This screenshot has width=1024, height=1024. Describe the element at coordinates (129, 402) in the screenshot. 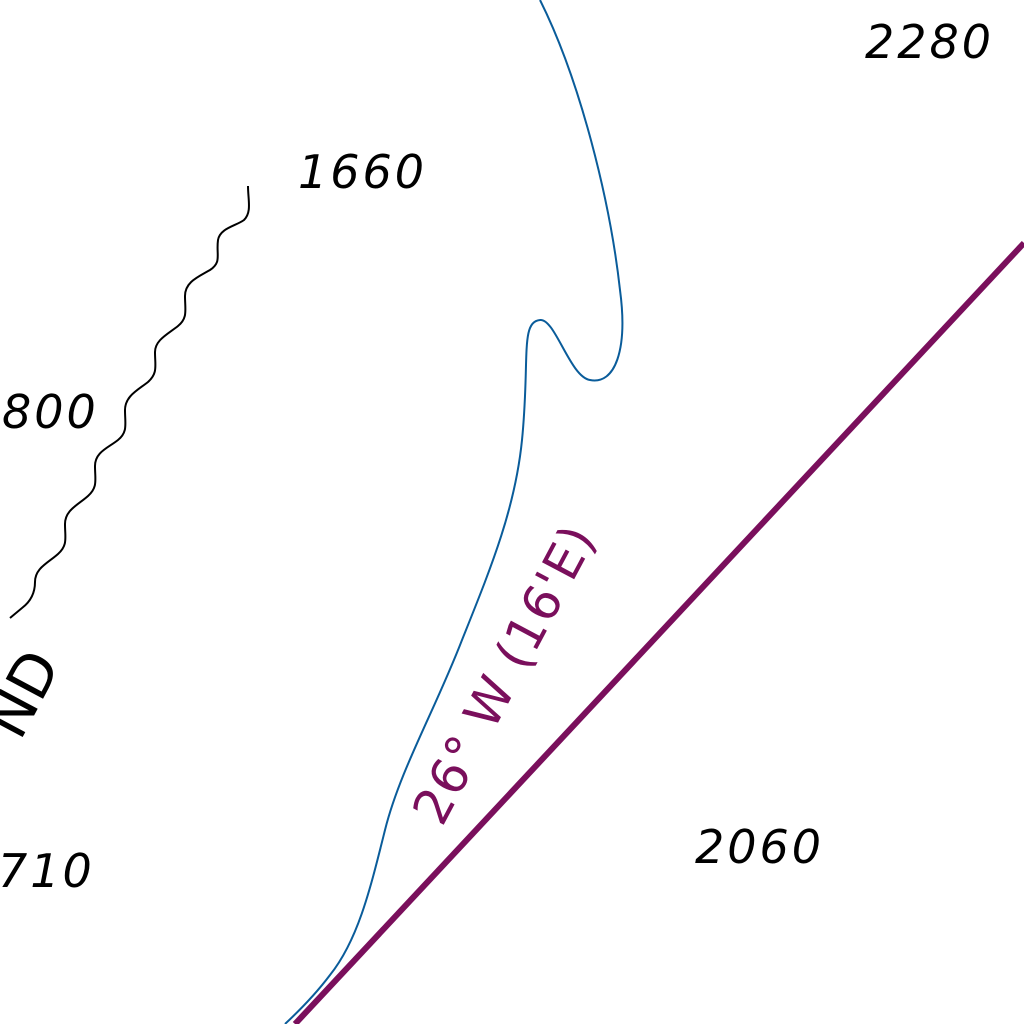

I see `submarine-cable-line` at that location.